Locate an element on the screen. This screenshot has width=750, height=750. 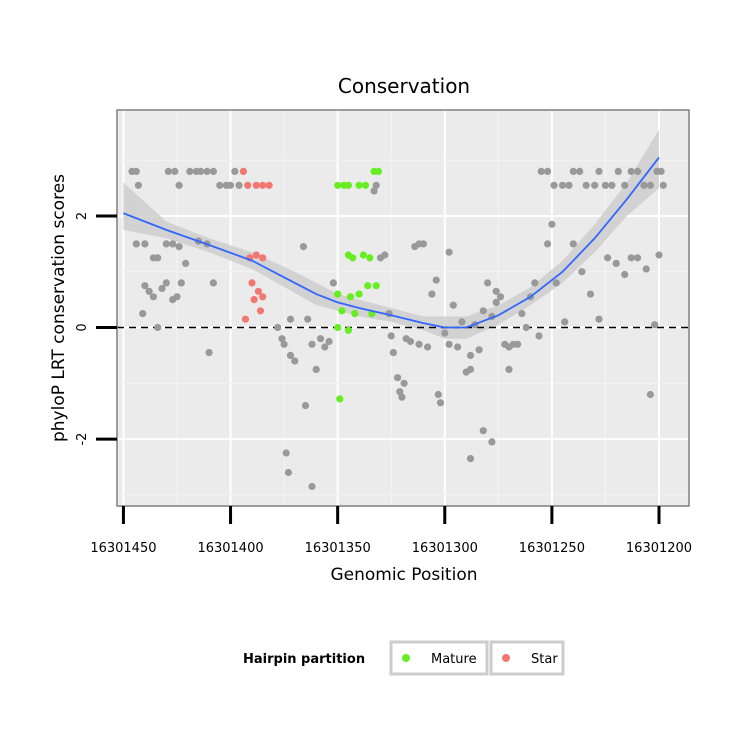
legend-title: Hairpin partition is located at coordinates (304, 659).